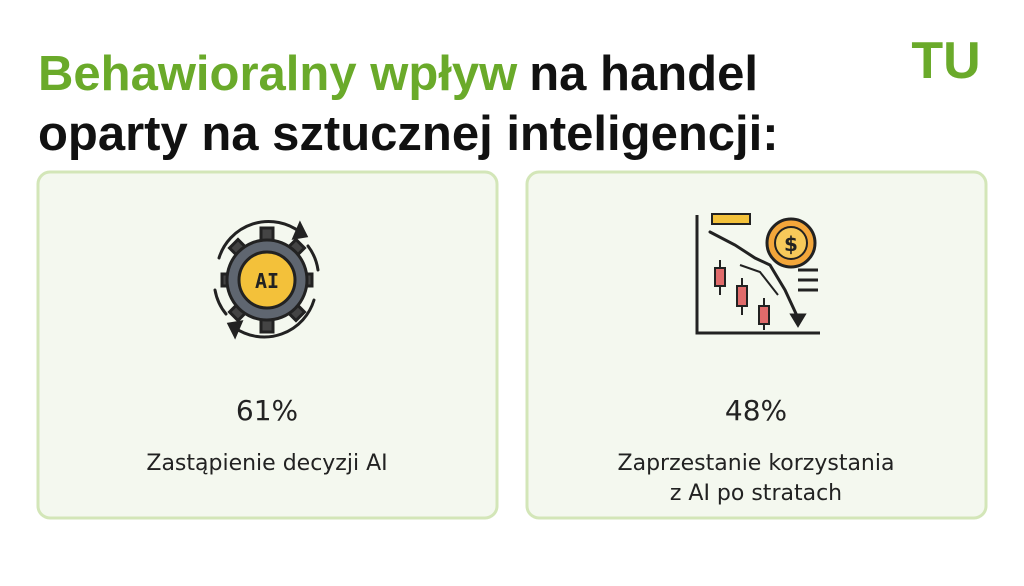  I want to click on gear-icon, so click(266, 280).